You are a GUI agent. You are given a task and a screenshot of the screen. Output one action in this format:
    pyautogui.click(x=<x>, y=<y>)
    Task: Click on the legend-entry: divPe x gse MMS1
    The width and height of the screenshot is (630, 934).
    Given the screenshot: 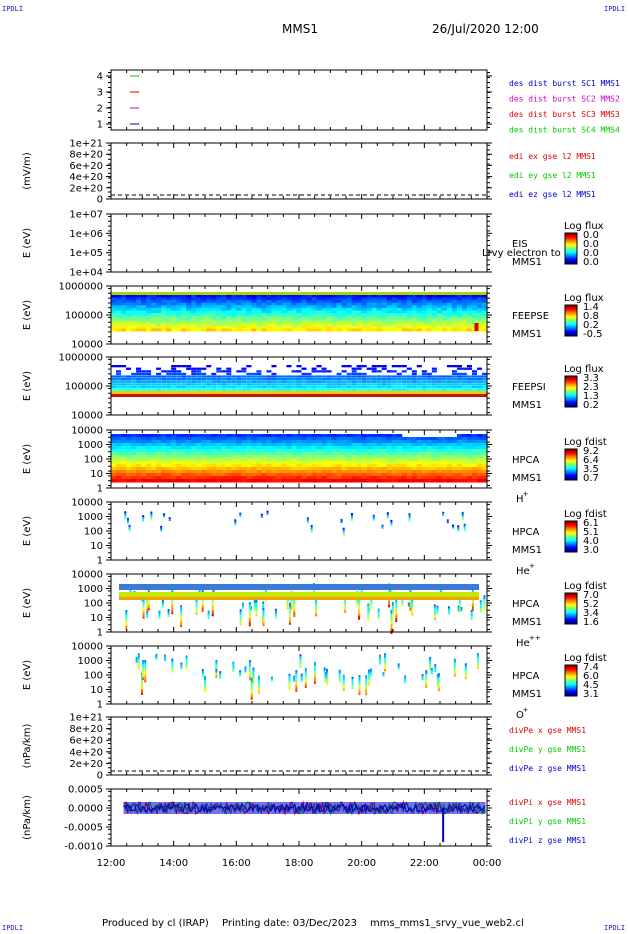 What is the action you would take?
    pyautogui.click(x=547, y=730)
    